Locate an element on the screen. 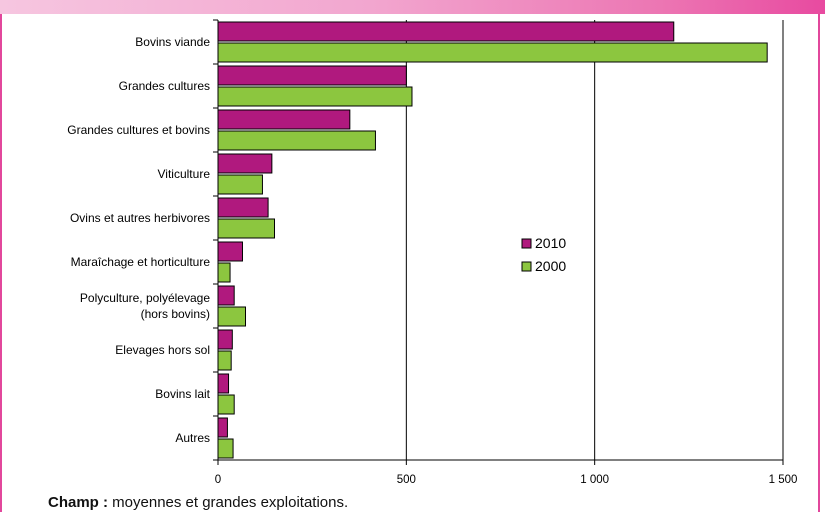 The width and height of the screenshot is (825, 515). category-label-8: Bovins lait is located at coordinates (182, 394).